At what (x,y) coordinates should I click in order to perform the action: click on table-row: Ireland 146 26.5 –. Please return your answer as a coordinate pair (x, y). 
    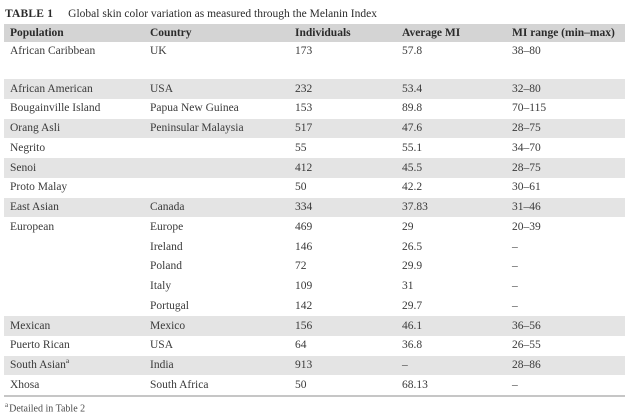
    Looking at the image, I should click on (314, 247).